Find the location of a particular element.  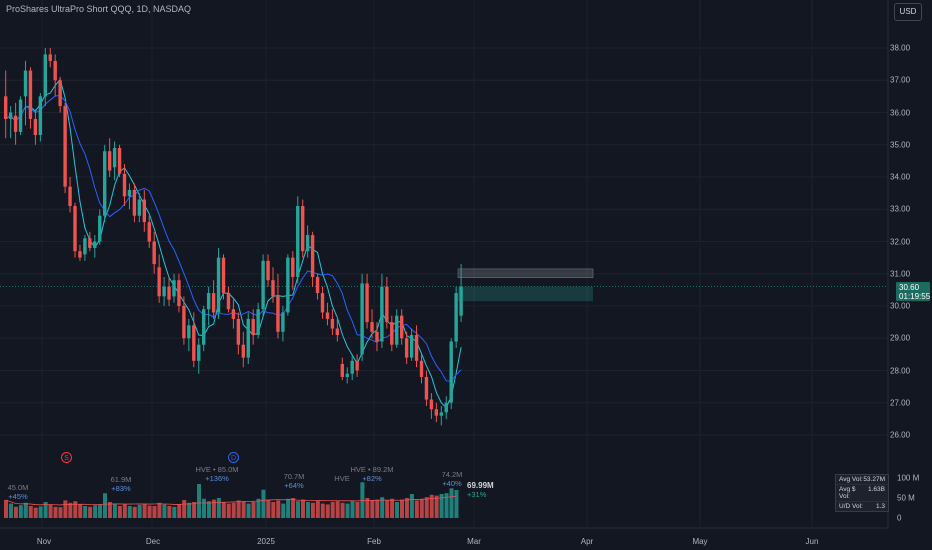

symbol-title: ProShares UltraPro Short QQQ, 1D, NASDAQ is located at coordinates (99, 9).